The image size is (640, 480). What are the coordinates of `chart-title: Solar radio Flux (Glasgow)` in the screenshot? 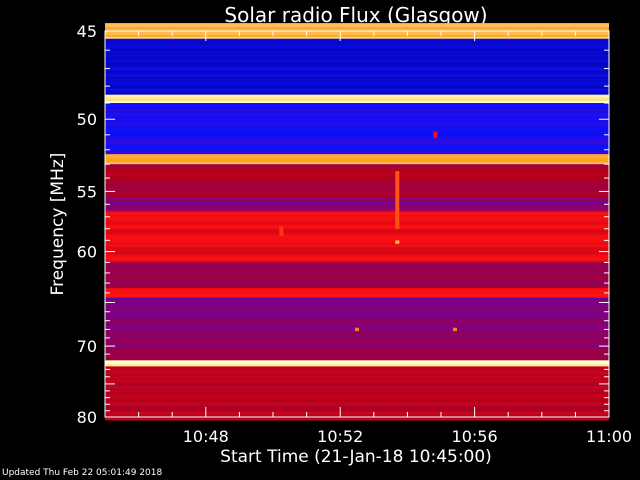 It's located at (355, 15).